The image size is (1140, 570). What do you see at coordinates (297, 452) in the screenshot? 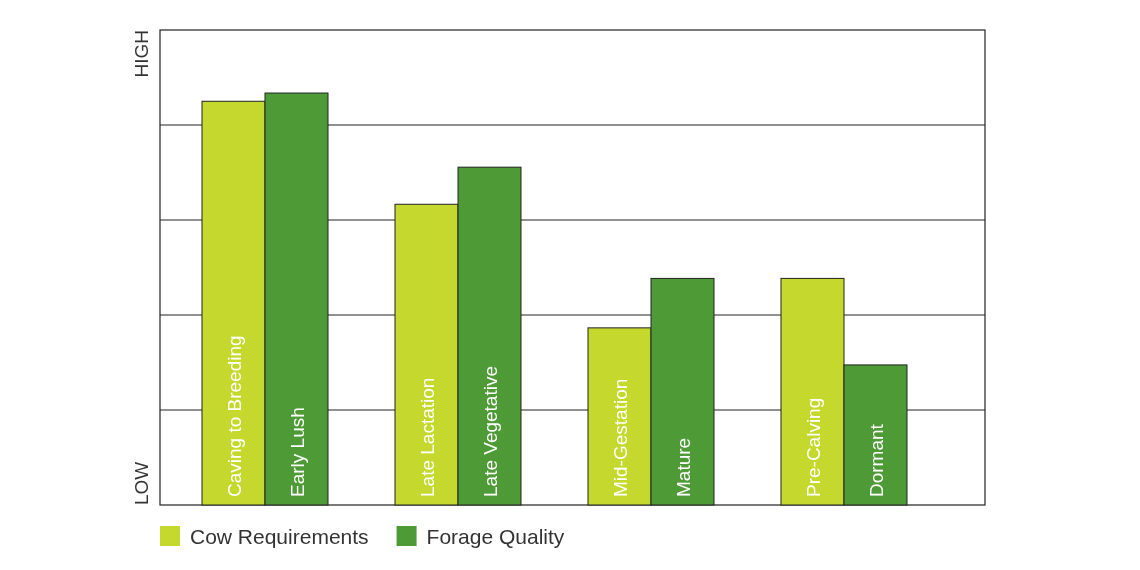
I see `x-tick-label: Early Lush` at bounding box center [297, 452].